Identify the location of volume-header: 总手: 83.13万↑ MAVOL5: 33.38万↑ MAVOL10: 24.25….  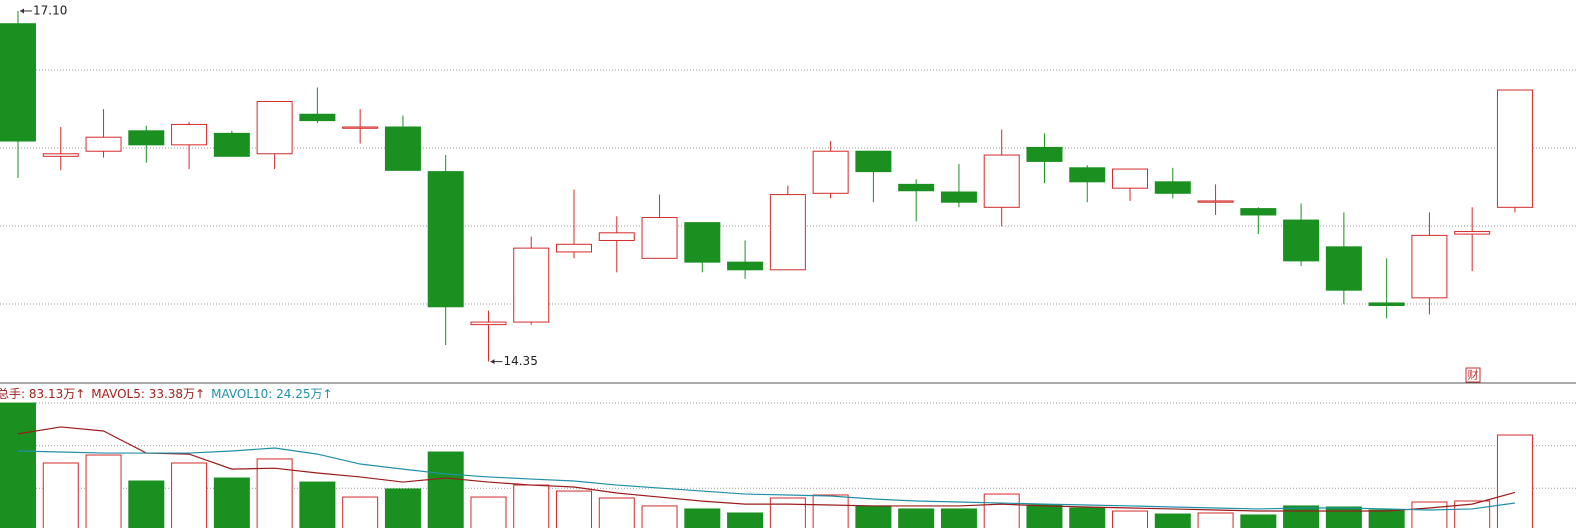
(166, 394).